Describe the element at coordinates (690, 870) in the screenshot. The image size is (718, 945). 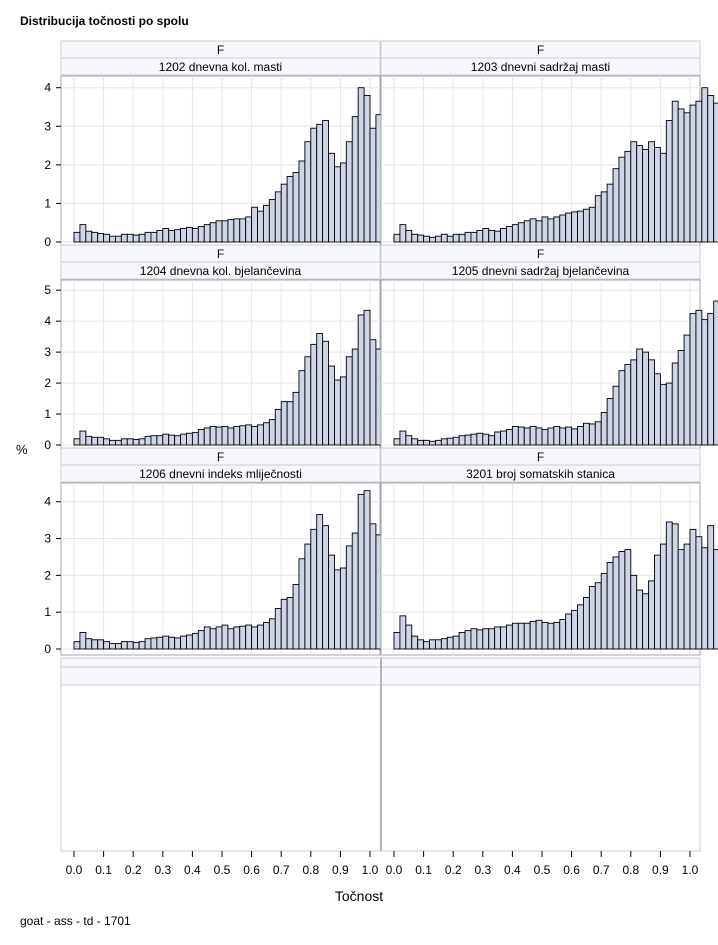
I see `x-tick-label: 1.0` at that location.